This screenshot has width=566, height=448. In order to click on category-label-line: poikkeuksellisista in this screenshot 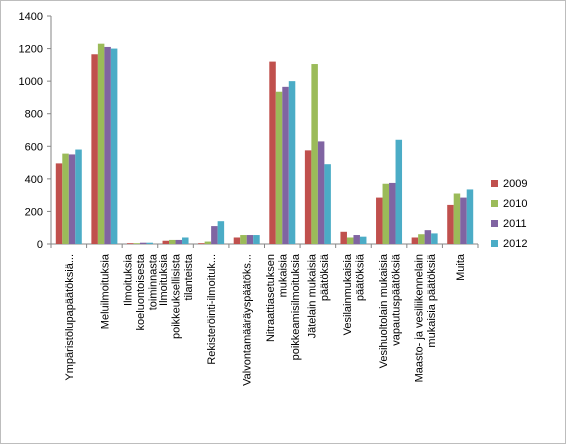, I will do `click(177, 296)`.